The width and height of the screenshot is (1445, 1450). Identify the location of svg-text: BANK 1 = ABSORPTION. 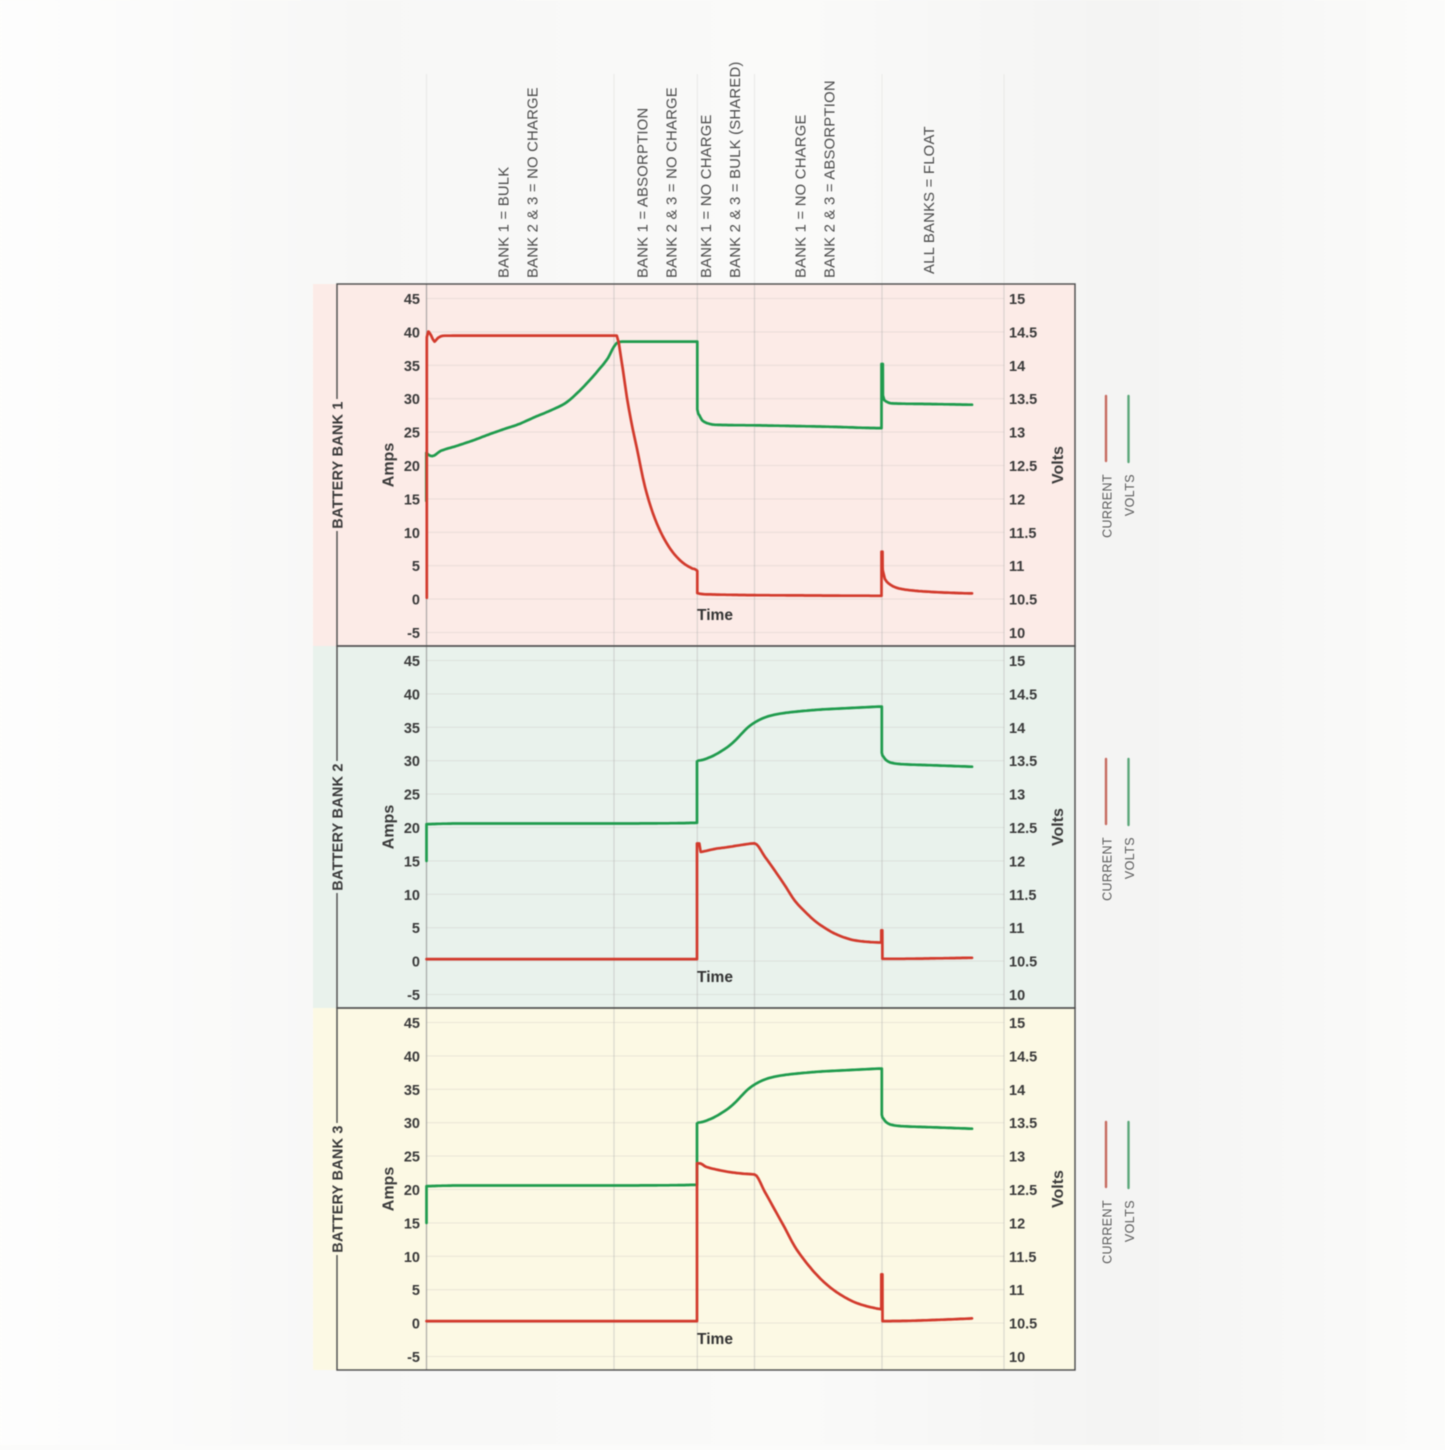
(644, 193).